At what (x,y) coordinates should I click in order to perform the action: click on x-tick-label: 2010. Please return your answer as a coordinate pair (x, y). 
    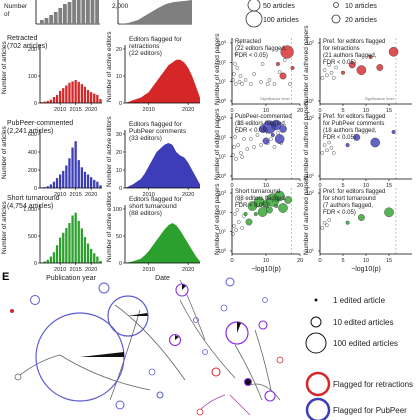
    Looking at the image, I should click on (60, 110).